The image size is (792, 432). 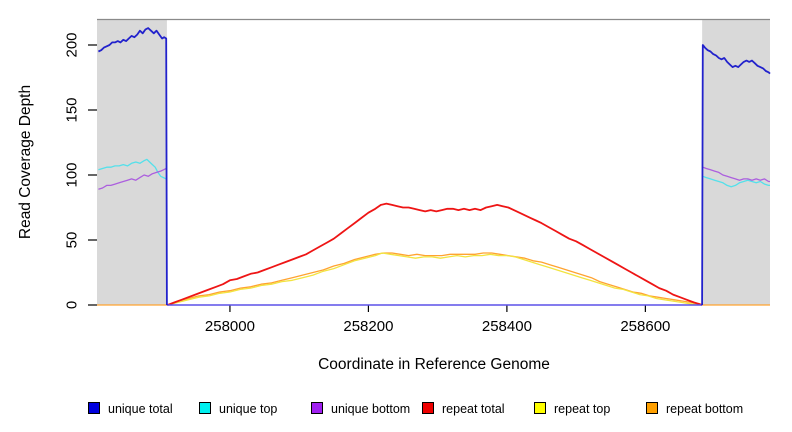 What do you see at coordinates (72, 305) in the screenshot?
I see `y-tick-label: 0` at bounding box center [72, 305].